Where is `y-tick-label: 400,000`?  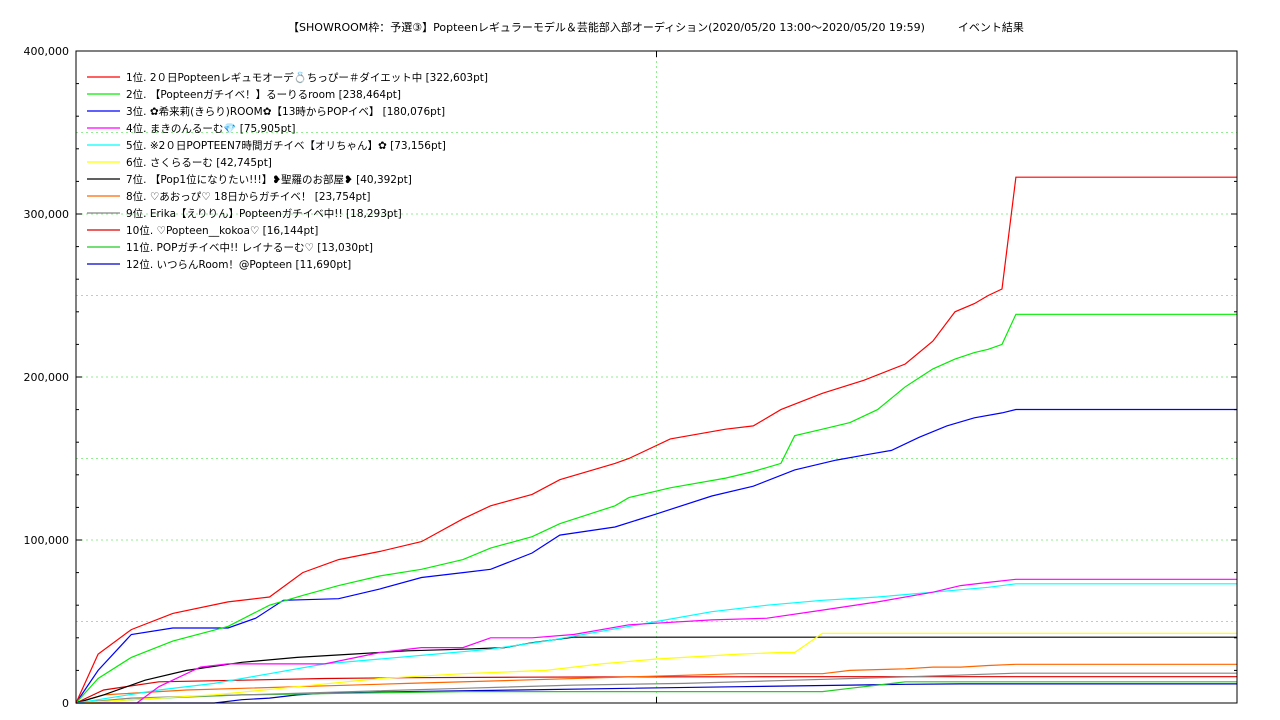
y-tick-label: 400,000 is located at coordinates (47, 51).